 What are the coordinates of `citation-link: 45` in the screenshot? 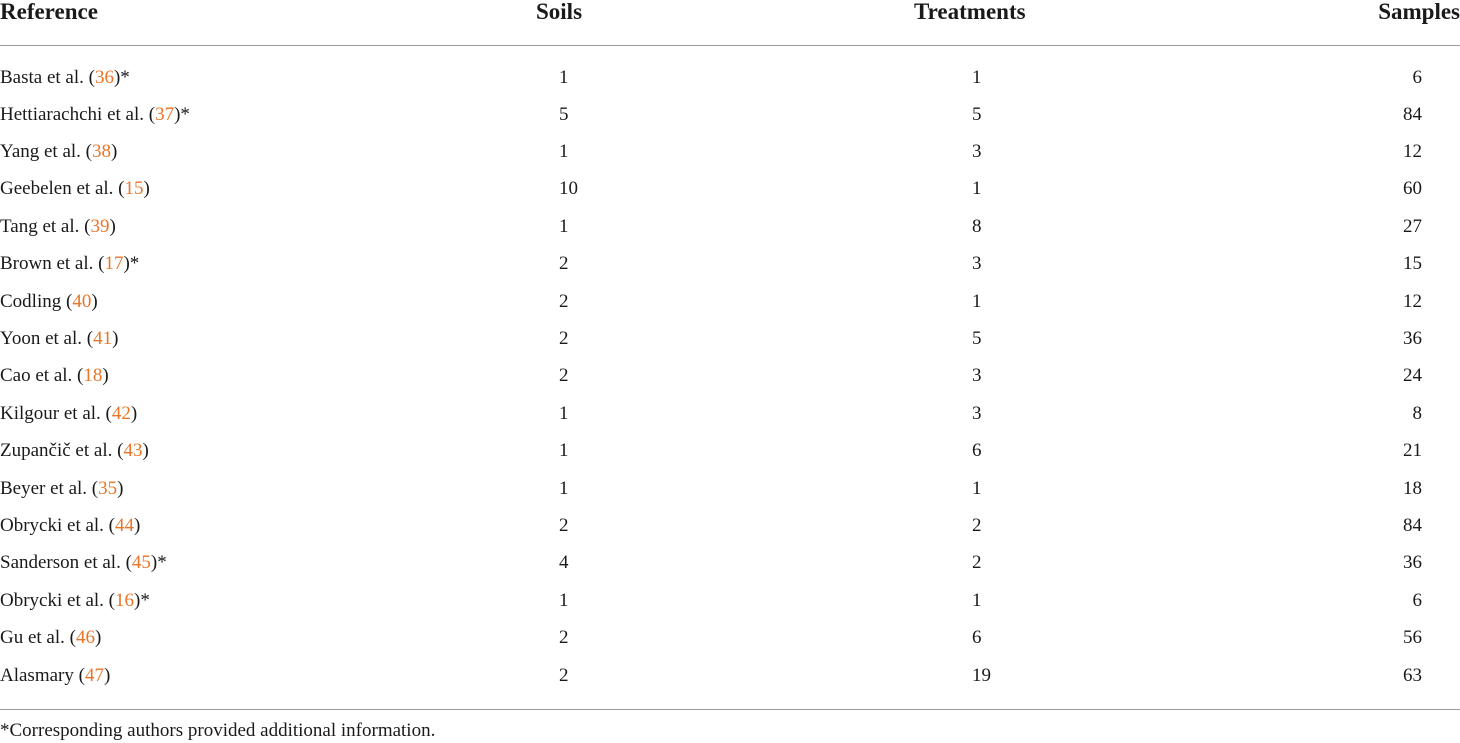 It's located at (141, 563).